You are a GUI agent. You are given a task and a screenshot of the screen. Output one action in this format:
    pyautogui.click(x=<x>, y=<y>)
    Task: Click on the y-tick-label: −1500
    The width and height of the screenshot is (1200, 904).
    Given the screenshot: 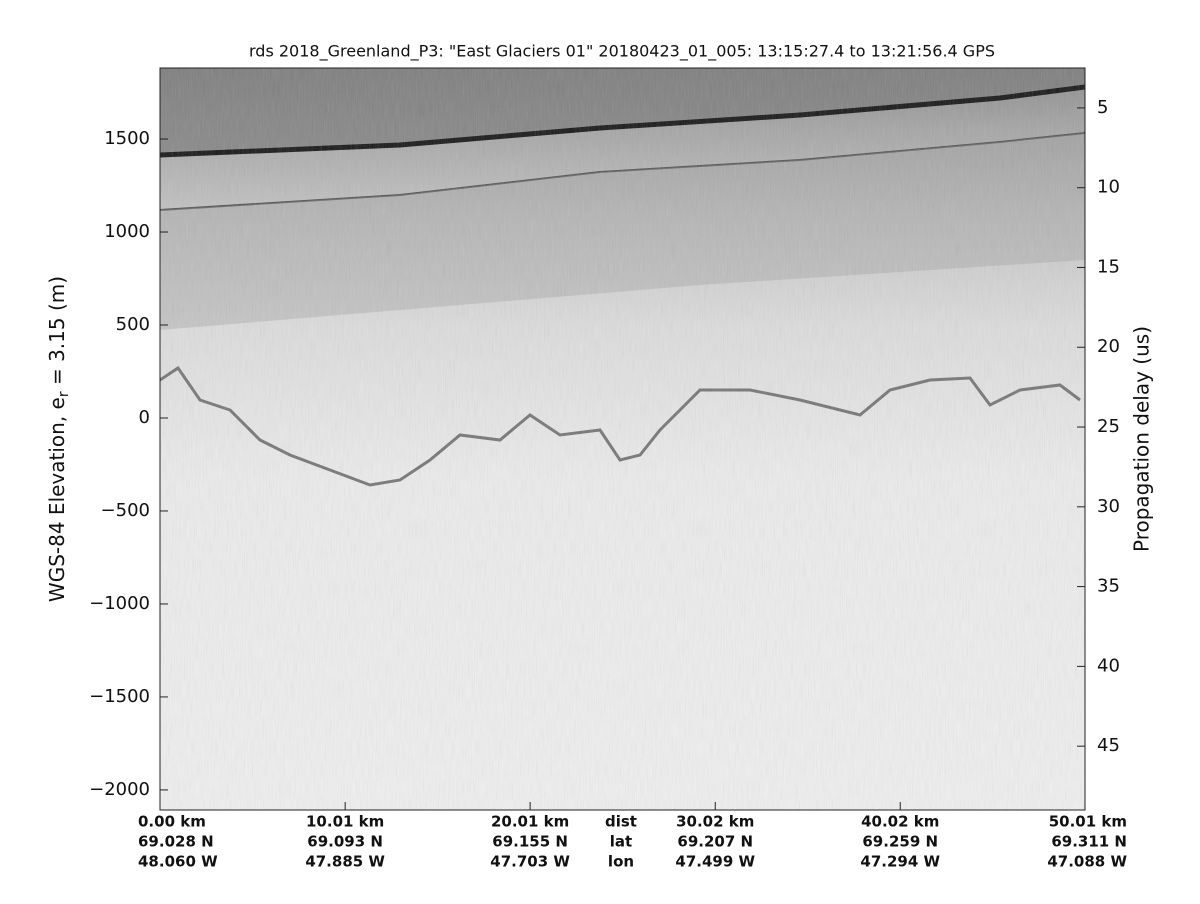 What is the action you would take?
    pyautogui.click(x=119, y=696)
    